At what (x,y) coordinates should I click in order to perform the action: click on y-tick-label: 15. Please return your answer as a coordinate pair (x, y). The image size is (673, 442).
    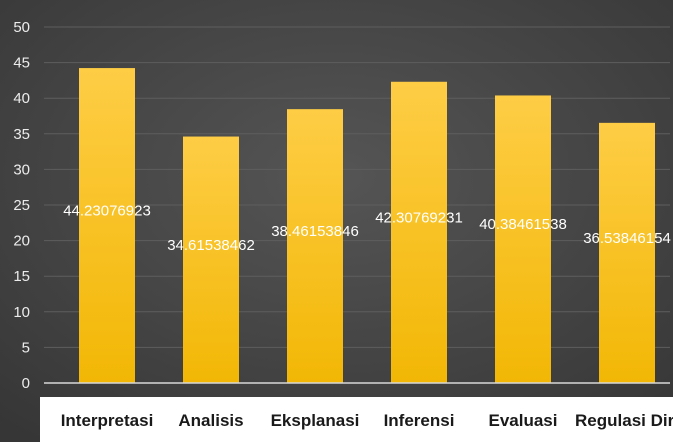
    Looking at the image, I should click on (21, 276).